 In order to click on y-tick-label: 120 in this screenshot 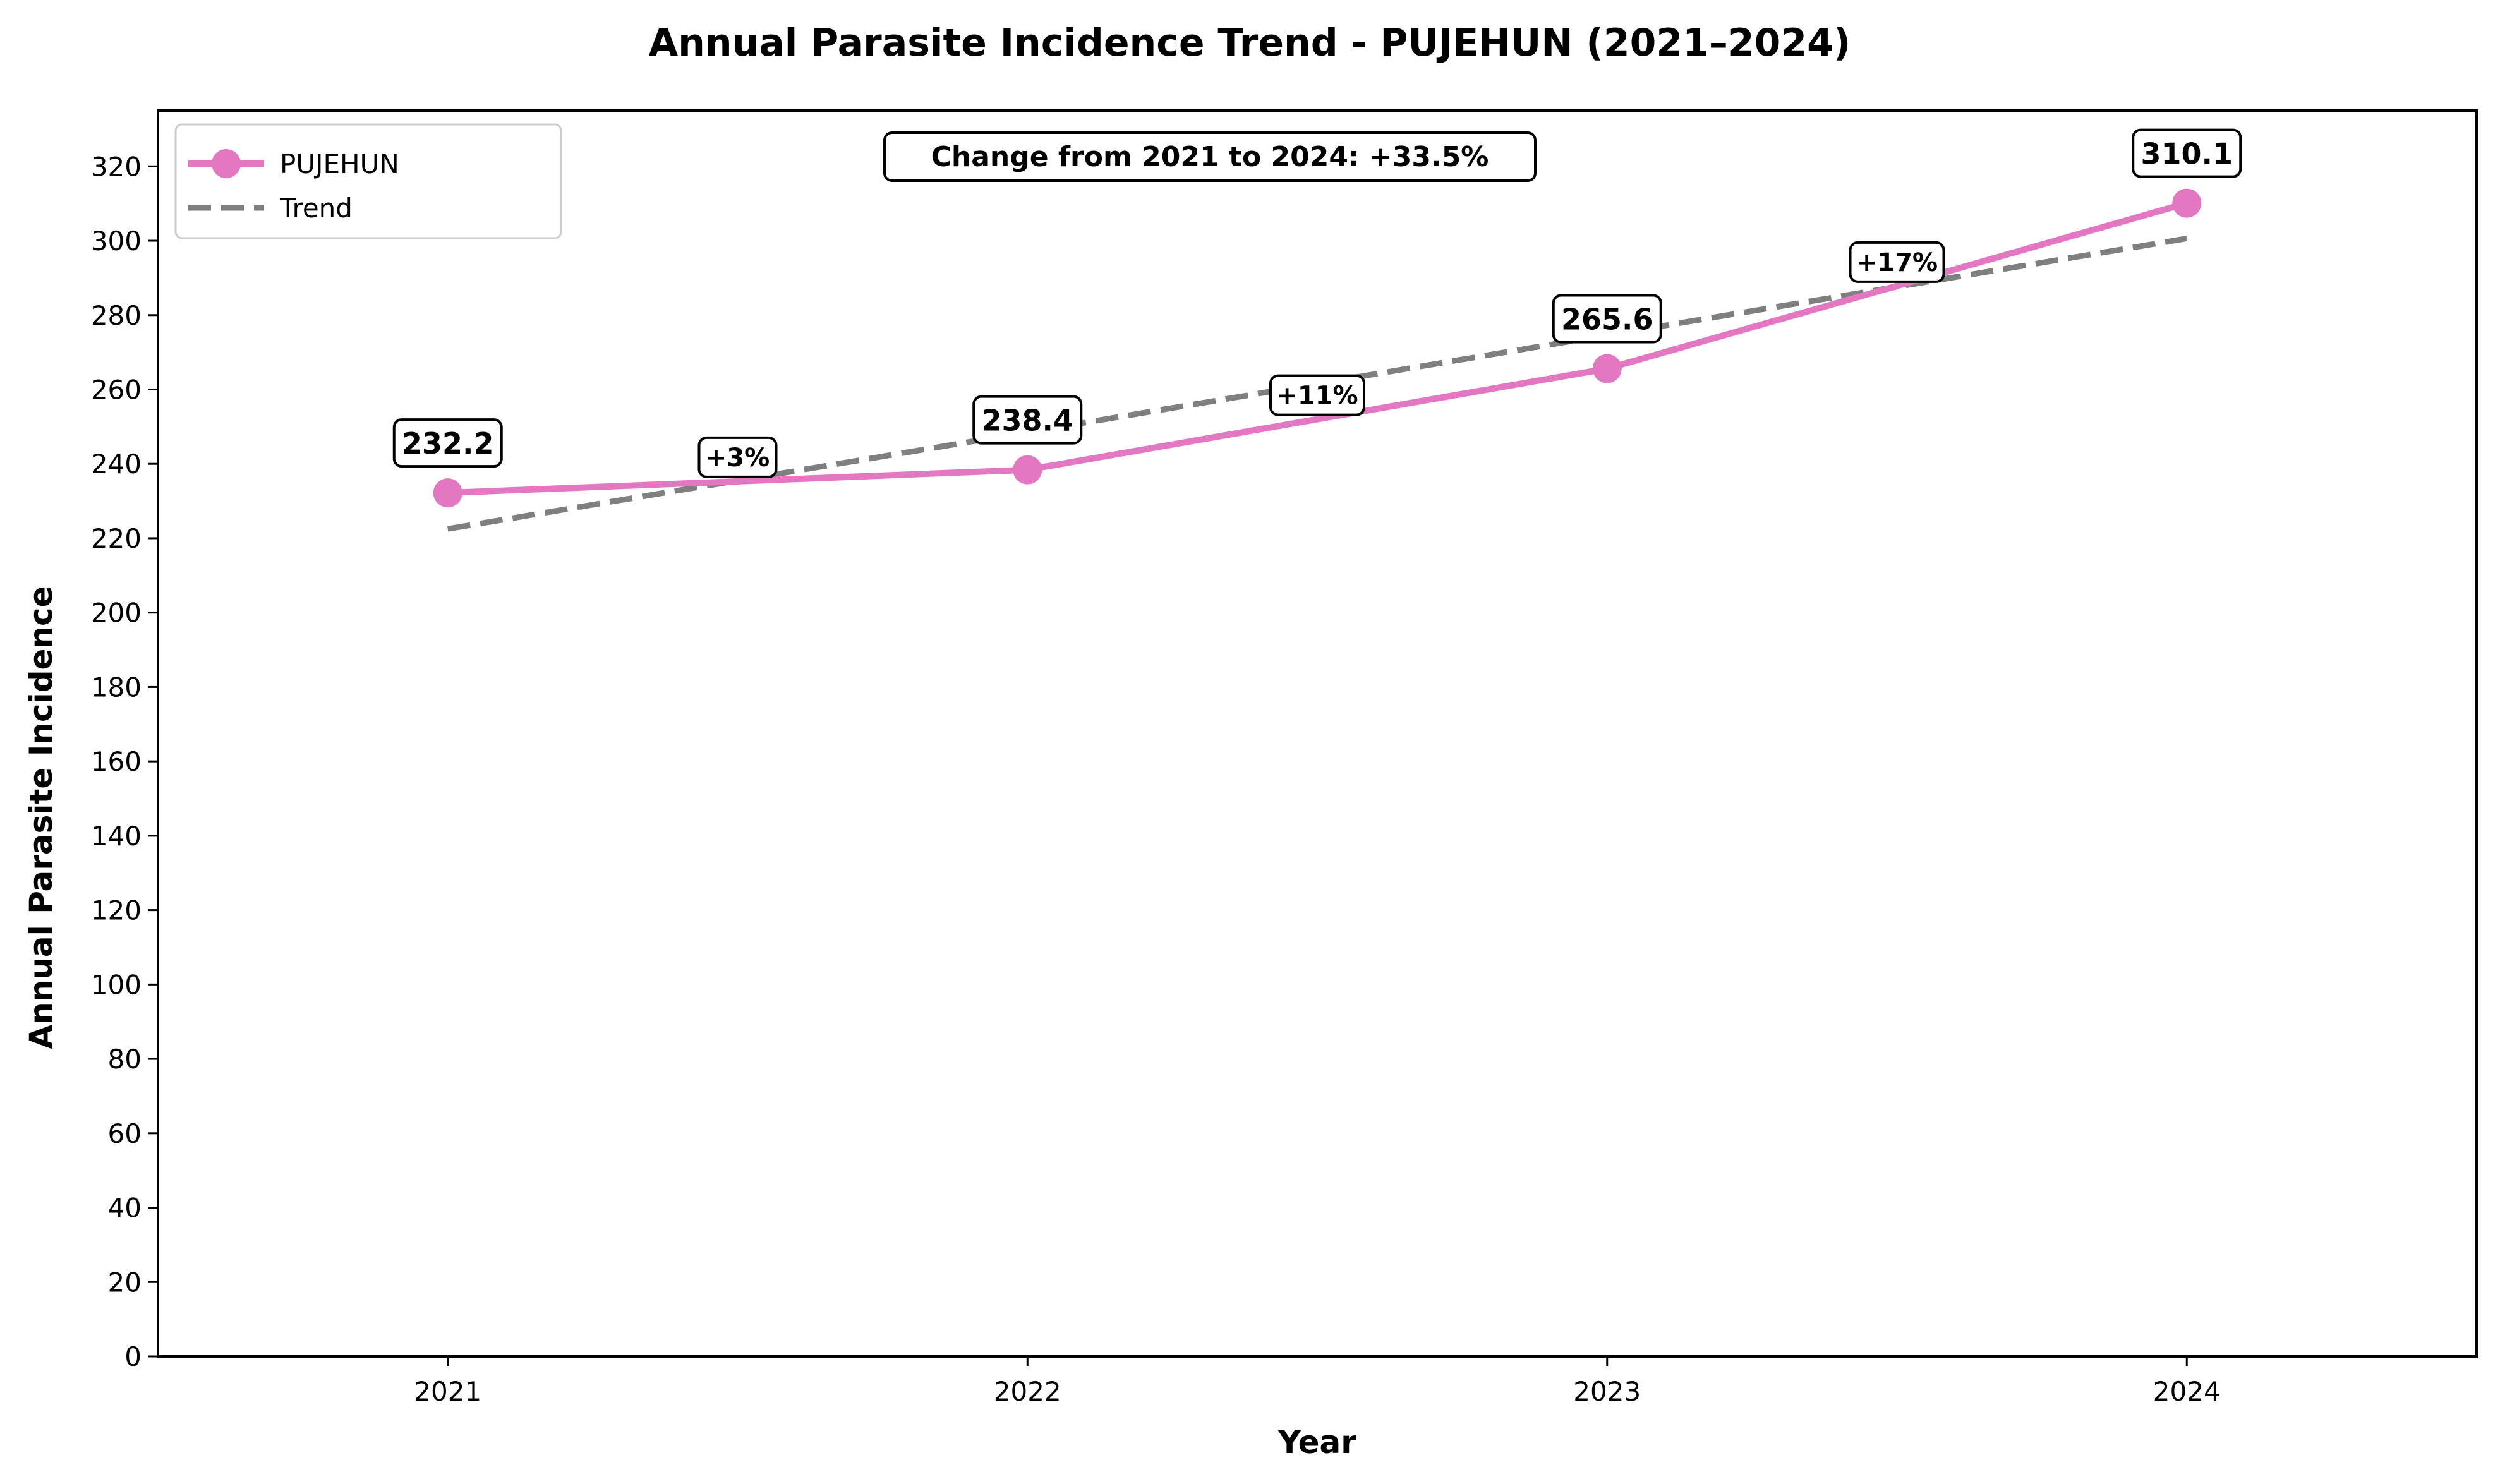, I will do `click(116, 910)`.